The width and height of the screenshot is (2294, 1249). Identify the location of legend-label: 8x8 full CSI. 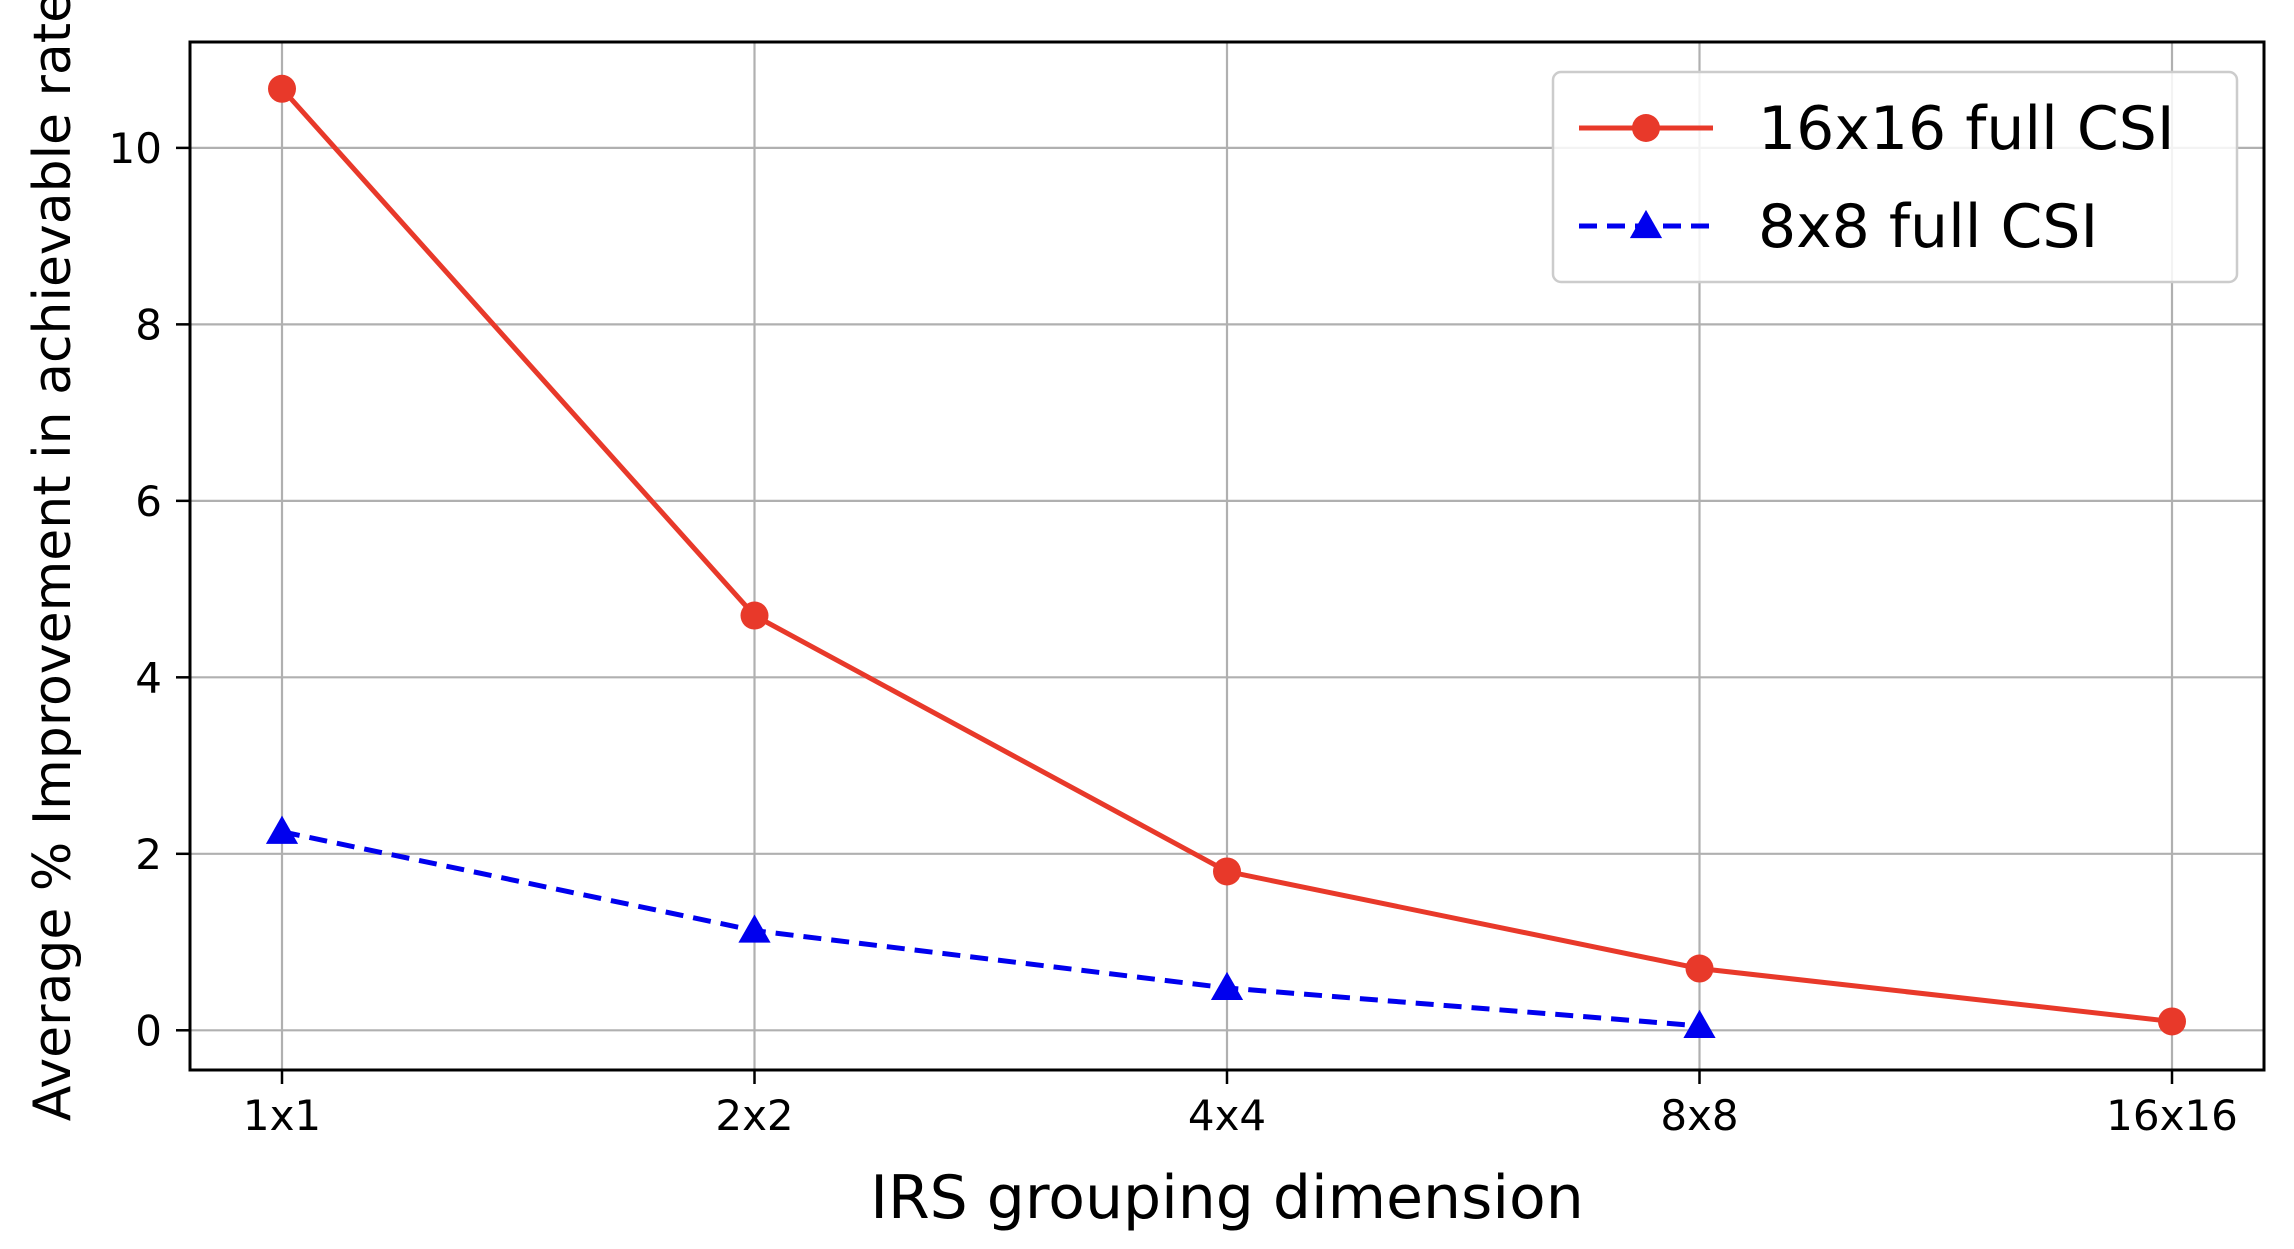
(1928, 227).